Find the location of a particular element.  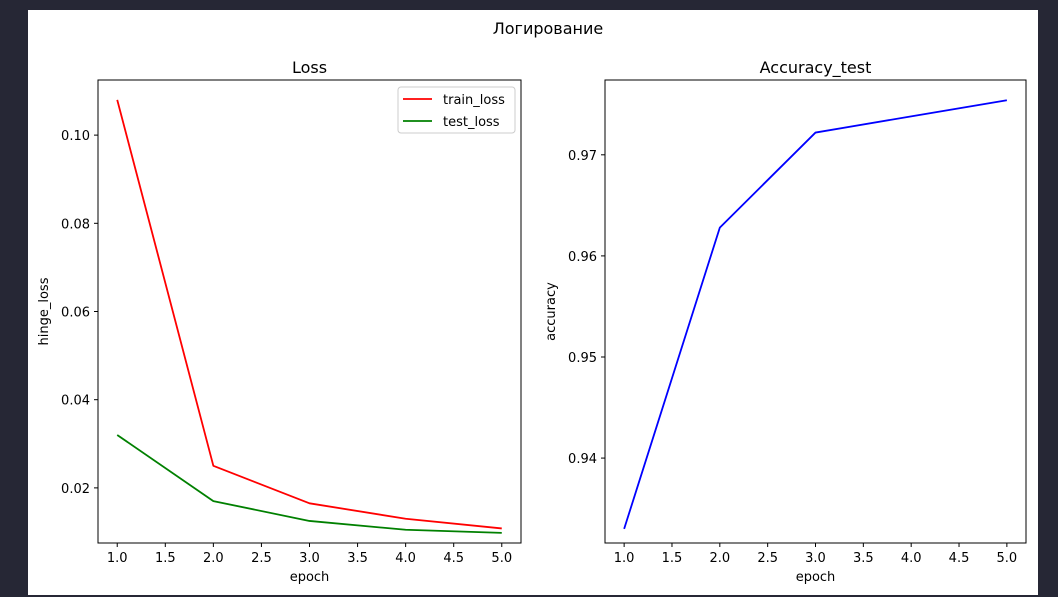

loss-x-tick-label: 2.0 is located at coordinates (213, 558).